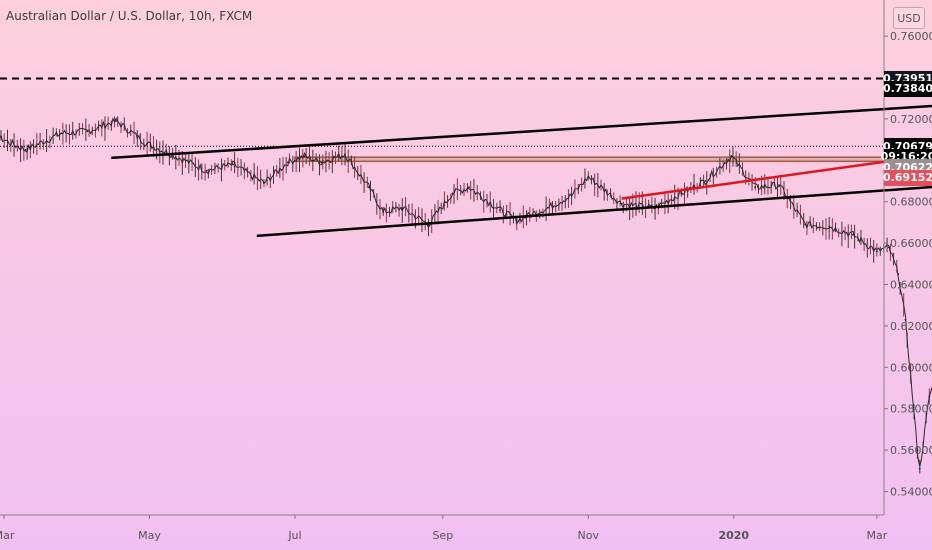 This screenshot has width=932, height=550. I want to click on y-tick-label: 0.60000, so click(911, 367).